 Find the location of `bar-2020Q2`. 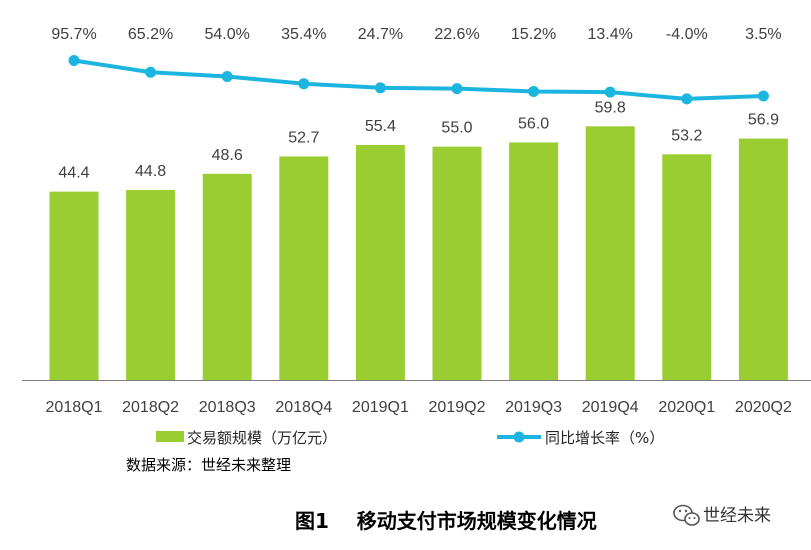

bar-2020Q2 is located at coordinates (763, 259).